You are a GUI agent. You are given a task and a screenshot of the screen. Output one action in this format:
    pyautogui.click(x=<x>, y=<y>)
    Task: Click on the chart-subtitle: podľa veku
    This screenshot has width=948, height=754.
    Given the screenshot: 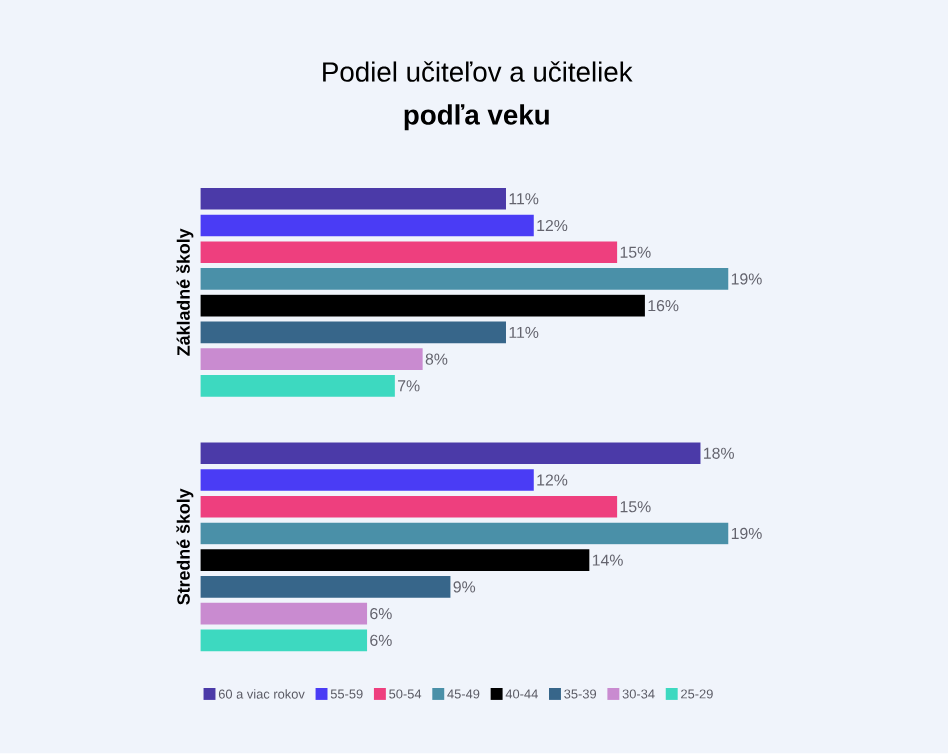 What is the action you would take?
    pyautogui.click(x=476, y=117)
    